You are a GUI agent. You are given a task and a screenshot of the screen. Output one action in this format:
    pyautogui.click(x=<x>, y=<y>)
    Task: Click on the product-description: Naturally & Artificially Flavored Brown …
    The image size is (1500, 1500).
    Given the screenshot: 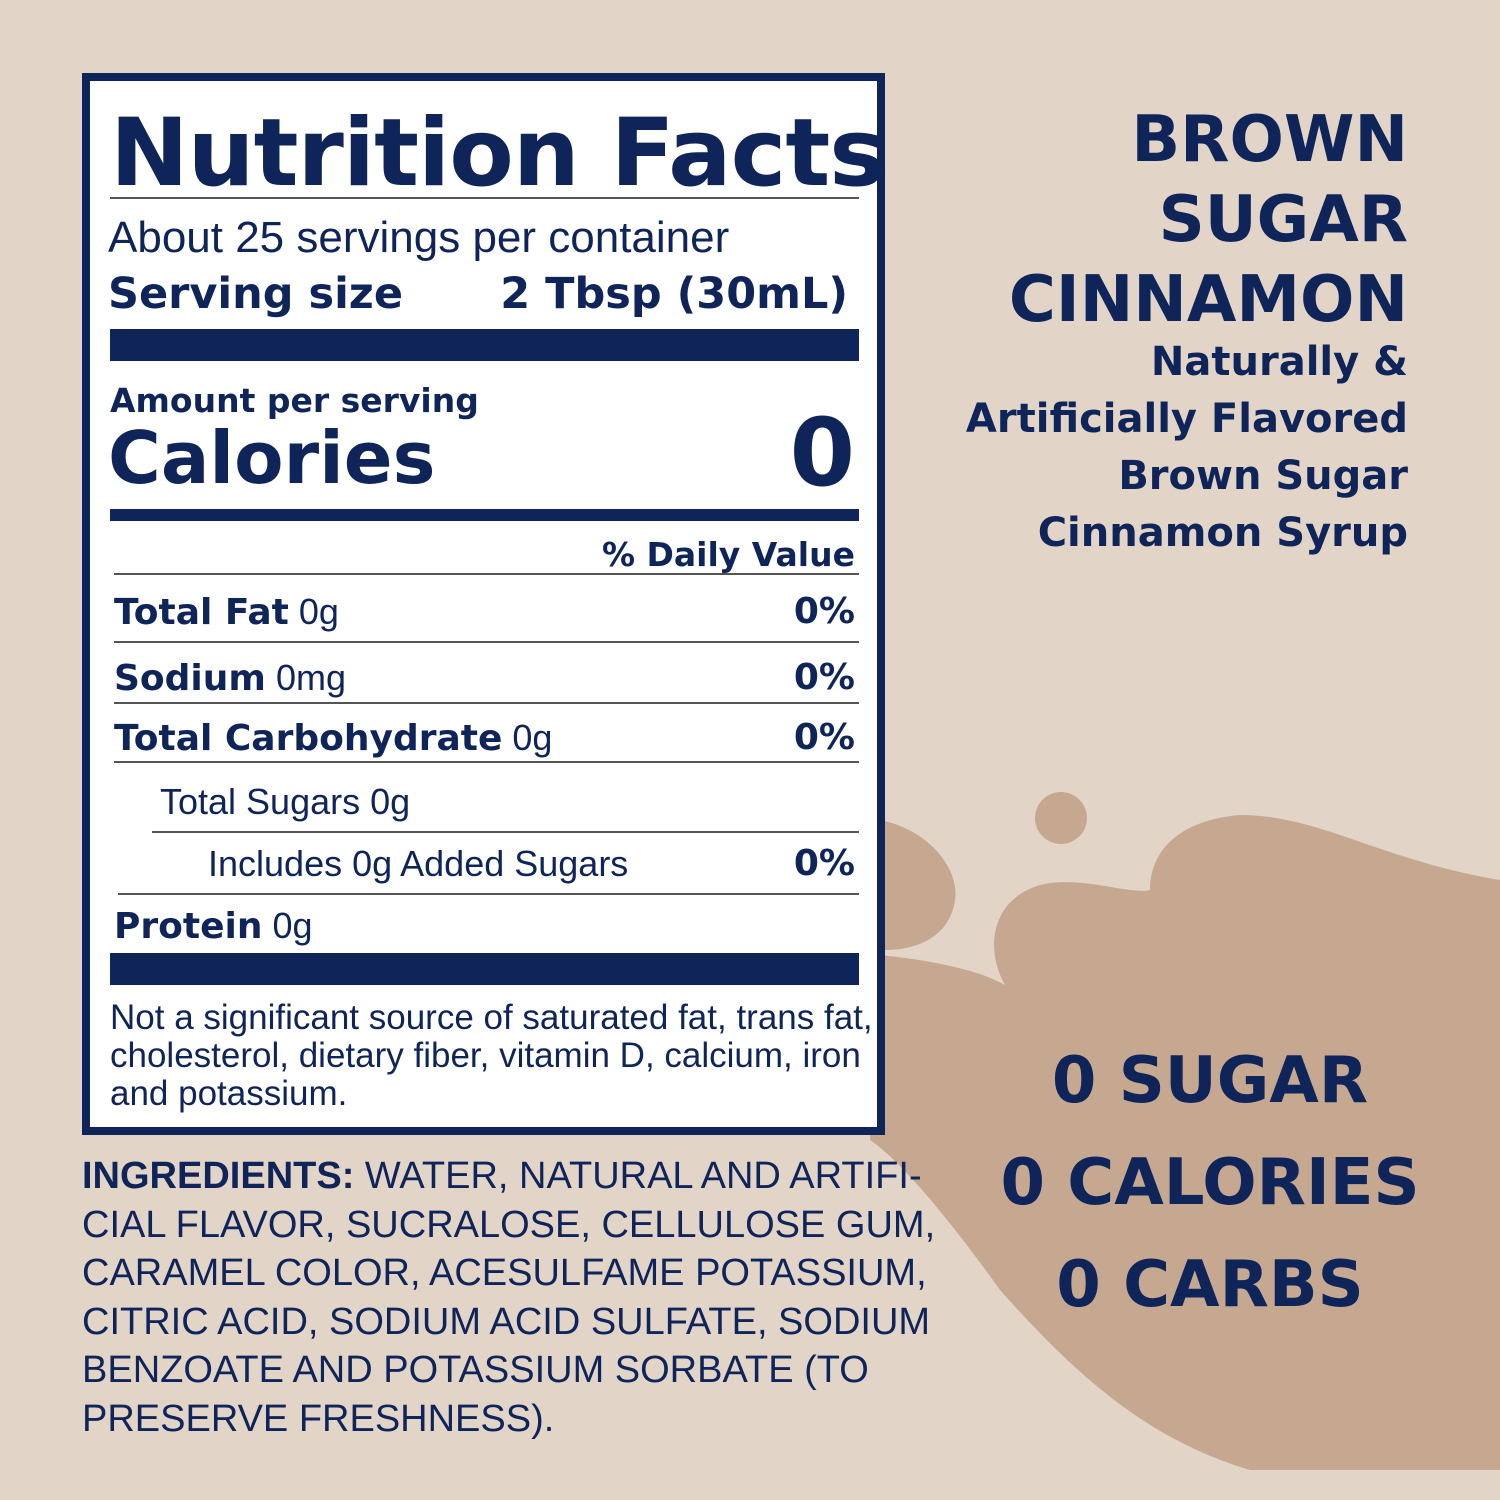 What is the action you would take?
    pyautogui.click(x=1187, y=448)
    